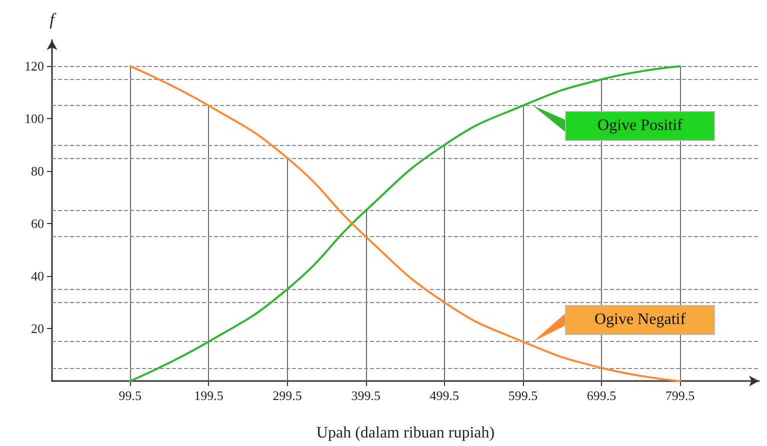 Image resolution: width=767 pixels, height=446 pixels. I want to click on label-box: Ogive Positif, so click(640, 125).